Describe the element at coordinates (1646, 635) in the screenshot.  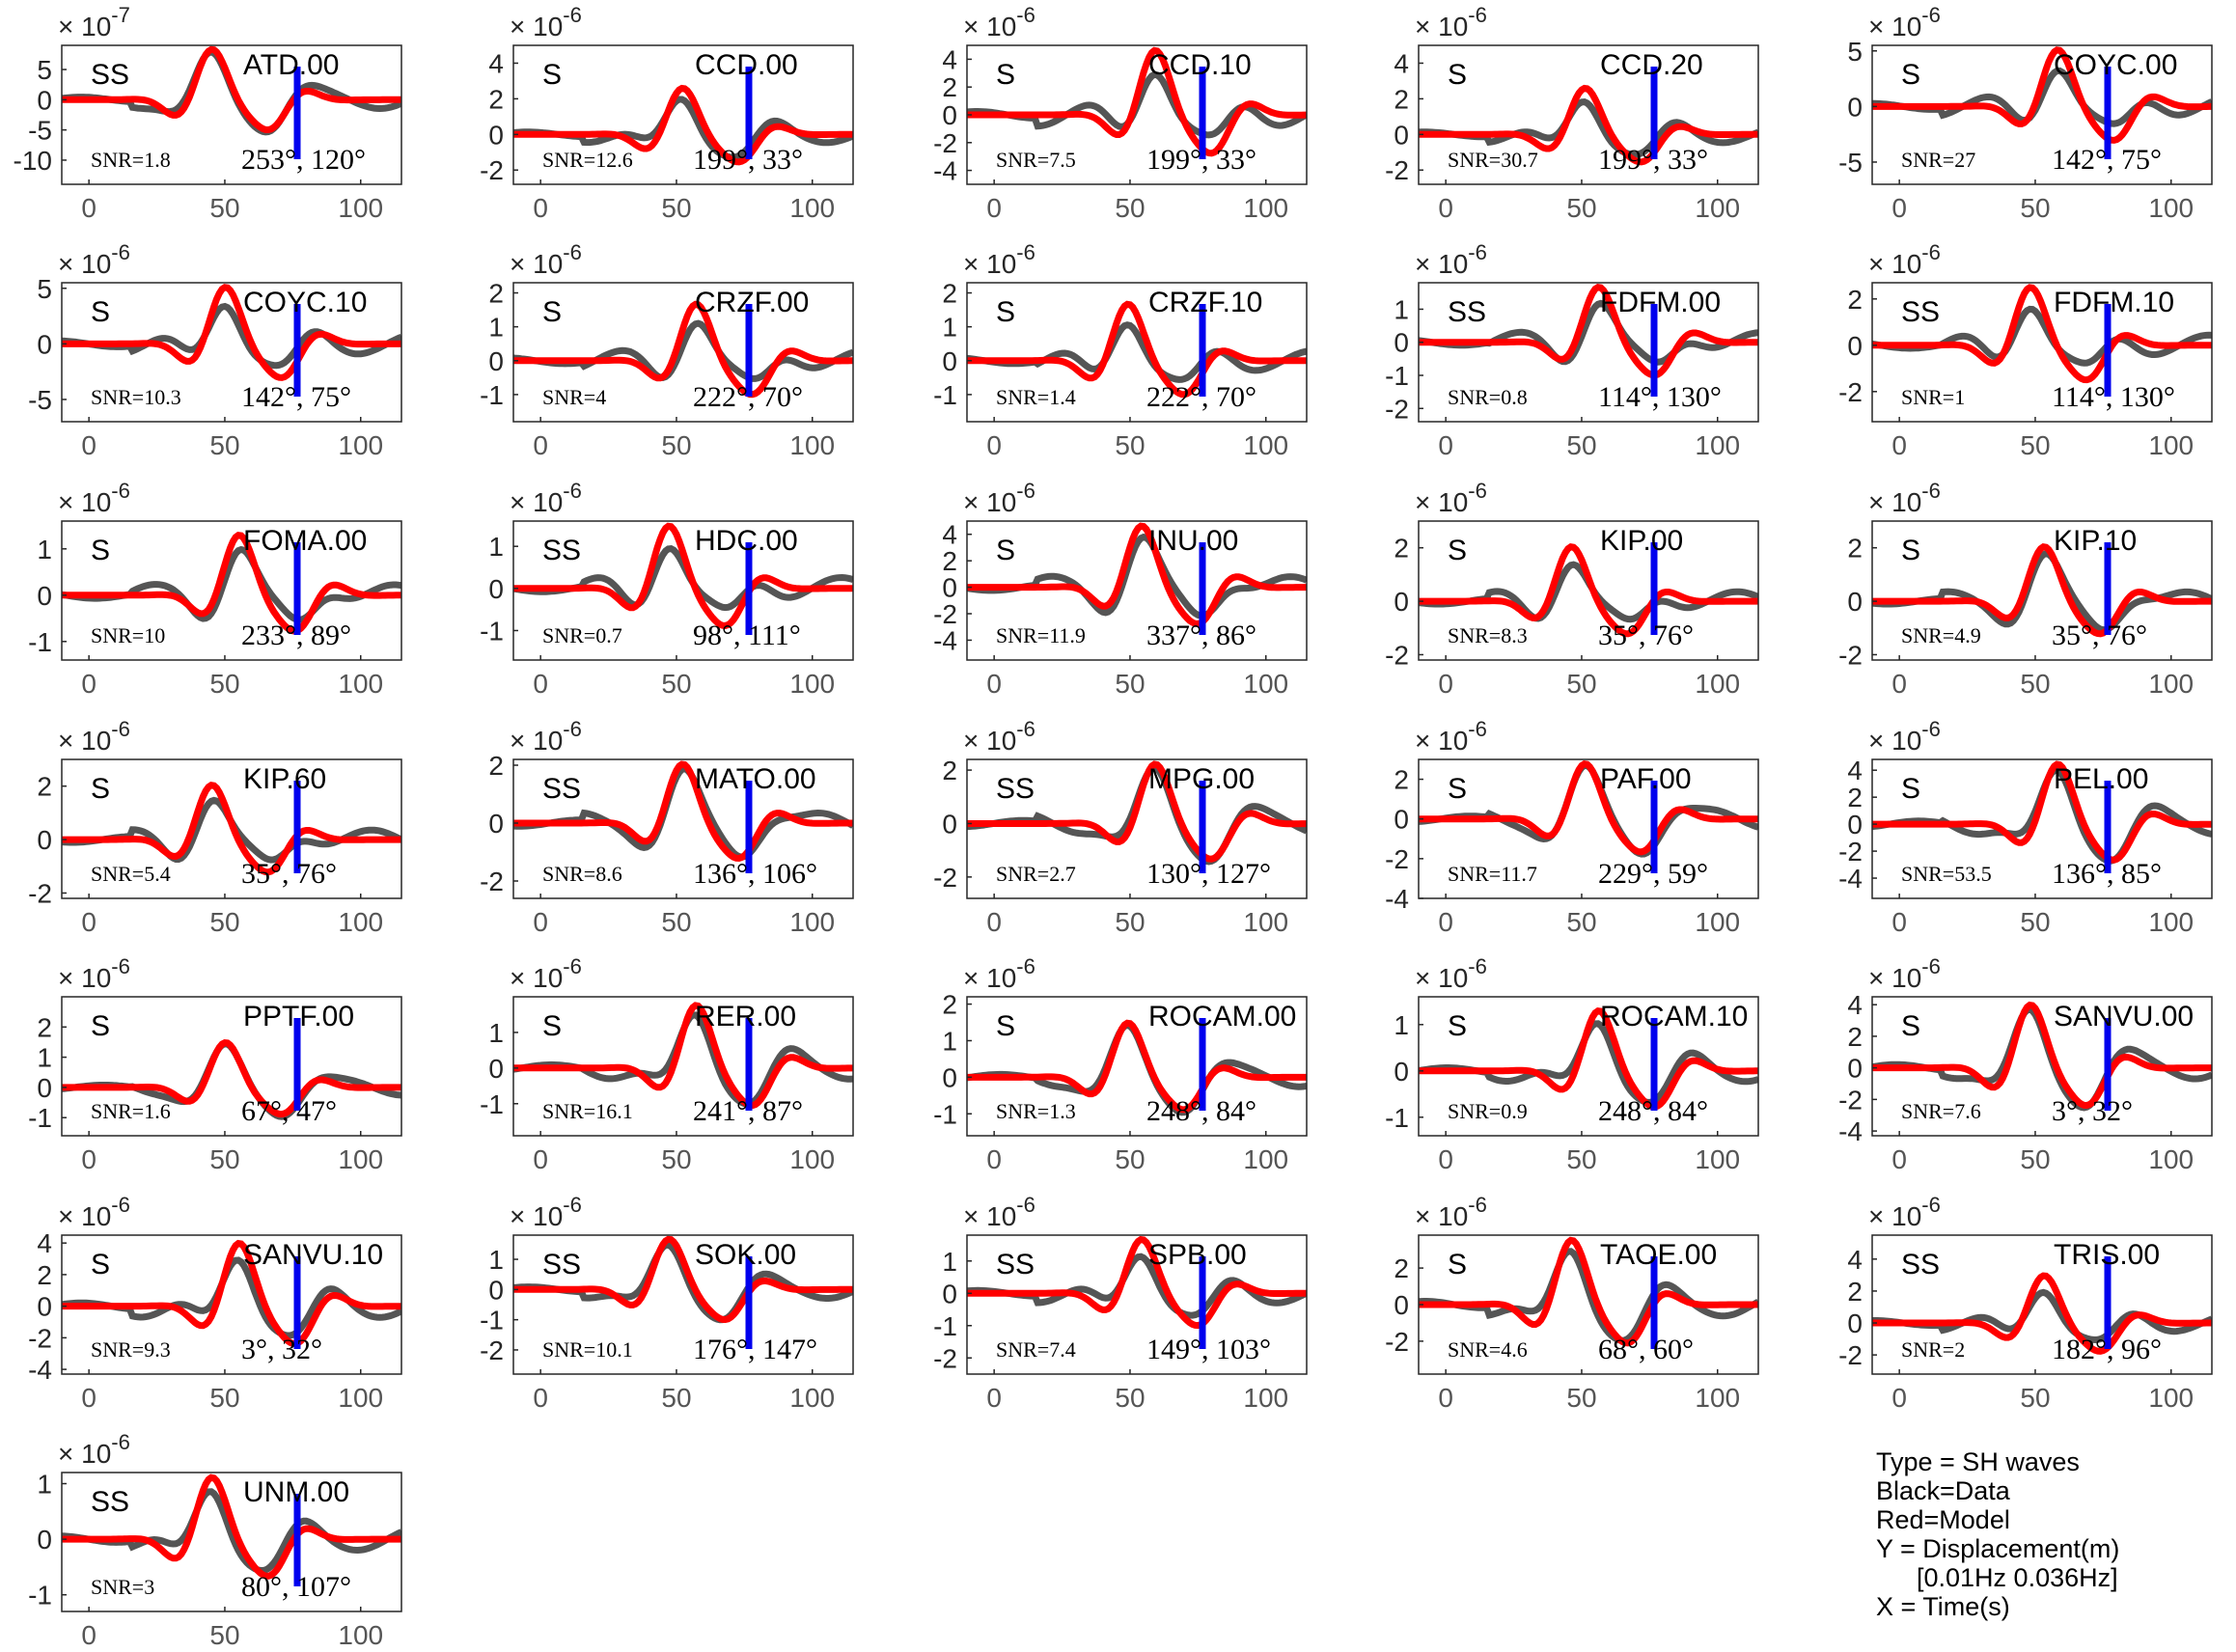
I see `angles-label: 35°, 76°` at that location.